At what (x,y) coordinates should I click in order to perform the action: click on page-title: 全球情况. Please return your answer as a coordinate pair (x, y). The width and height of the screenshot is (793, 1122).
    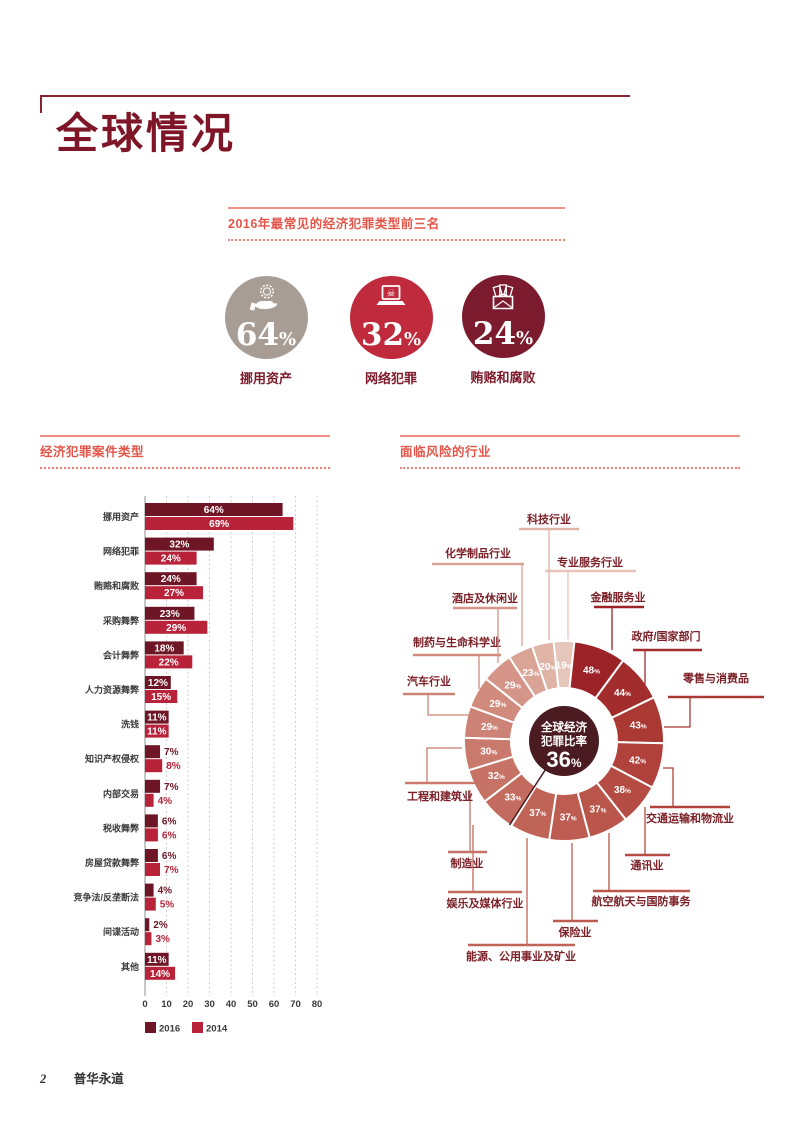
    Looking at the image, I should click on (146, 135).